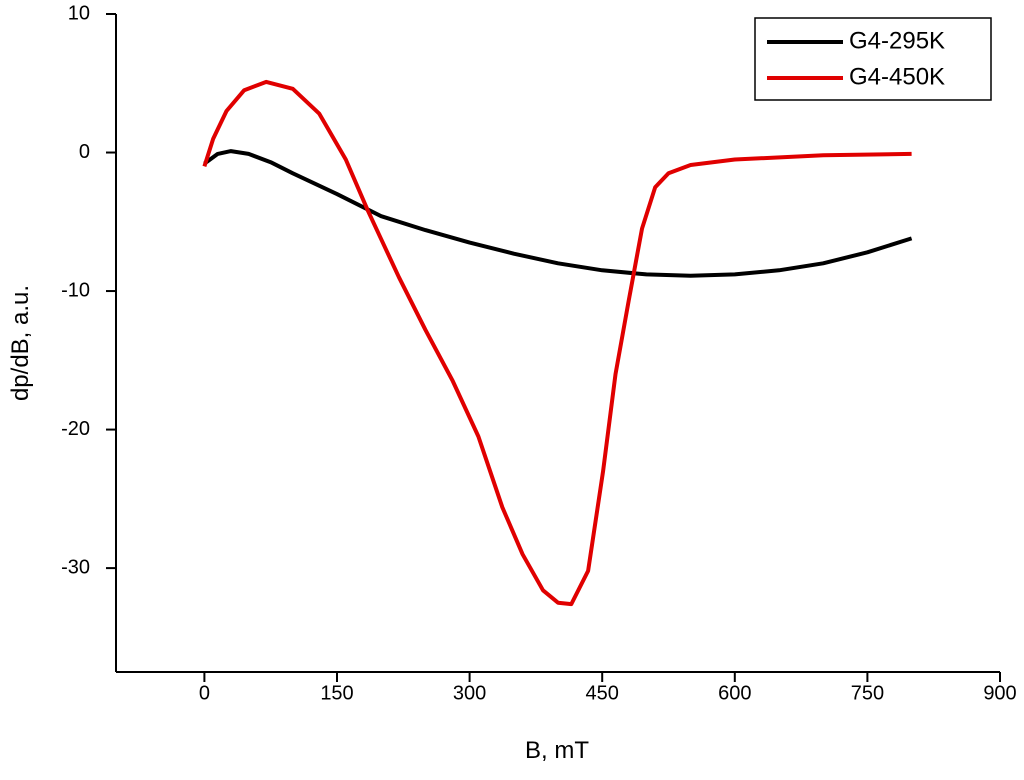 Image resolution: width=1024 pixels, height=780 pixels. What do you see at coordinates (75, 290) in the screenshot?
I see `y-tick-label: -10` at bounding box center [75, 290].